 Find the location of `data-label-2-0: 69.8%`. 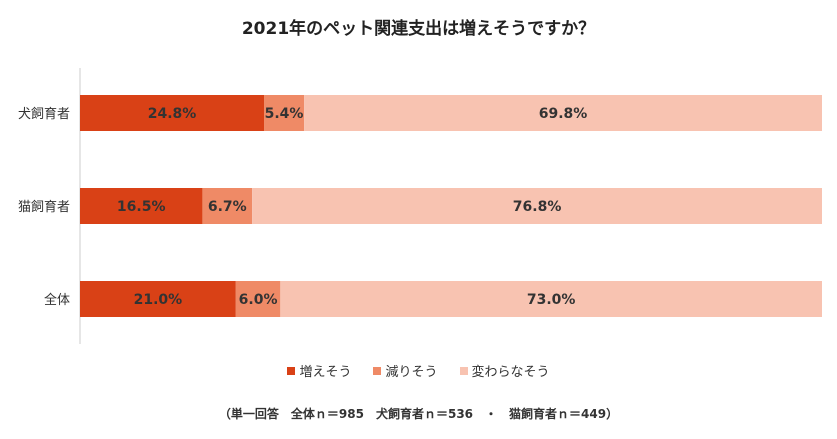

data-label-2-0: 69.8% is located at coordinates (563, 114).